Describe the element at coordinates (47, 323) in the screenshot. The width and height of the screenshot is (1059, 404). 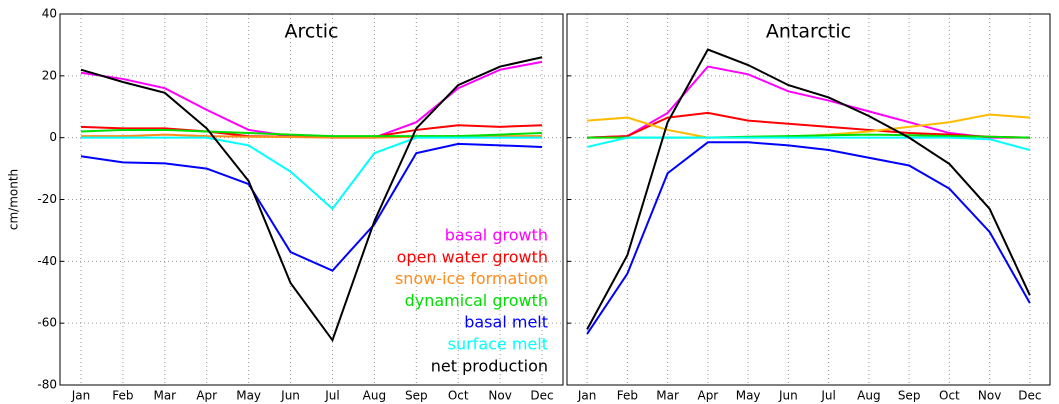
I see `y-tick-label: -60` at that location.